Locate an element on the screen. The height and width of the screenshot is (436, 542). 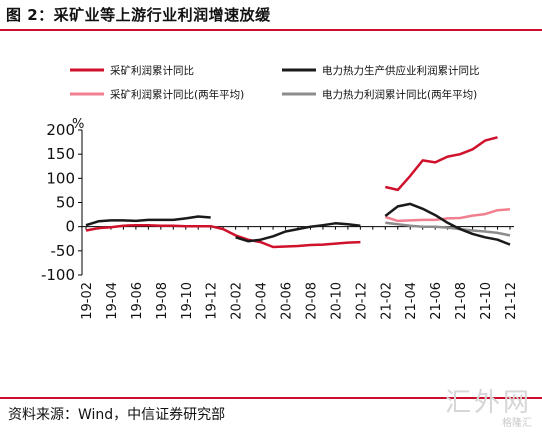
chart-title: 图 2：采矿业等上游行业利润增速放缓 is located at coordinates (138, 15).